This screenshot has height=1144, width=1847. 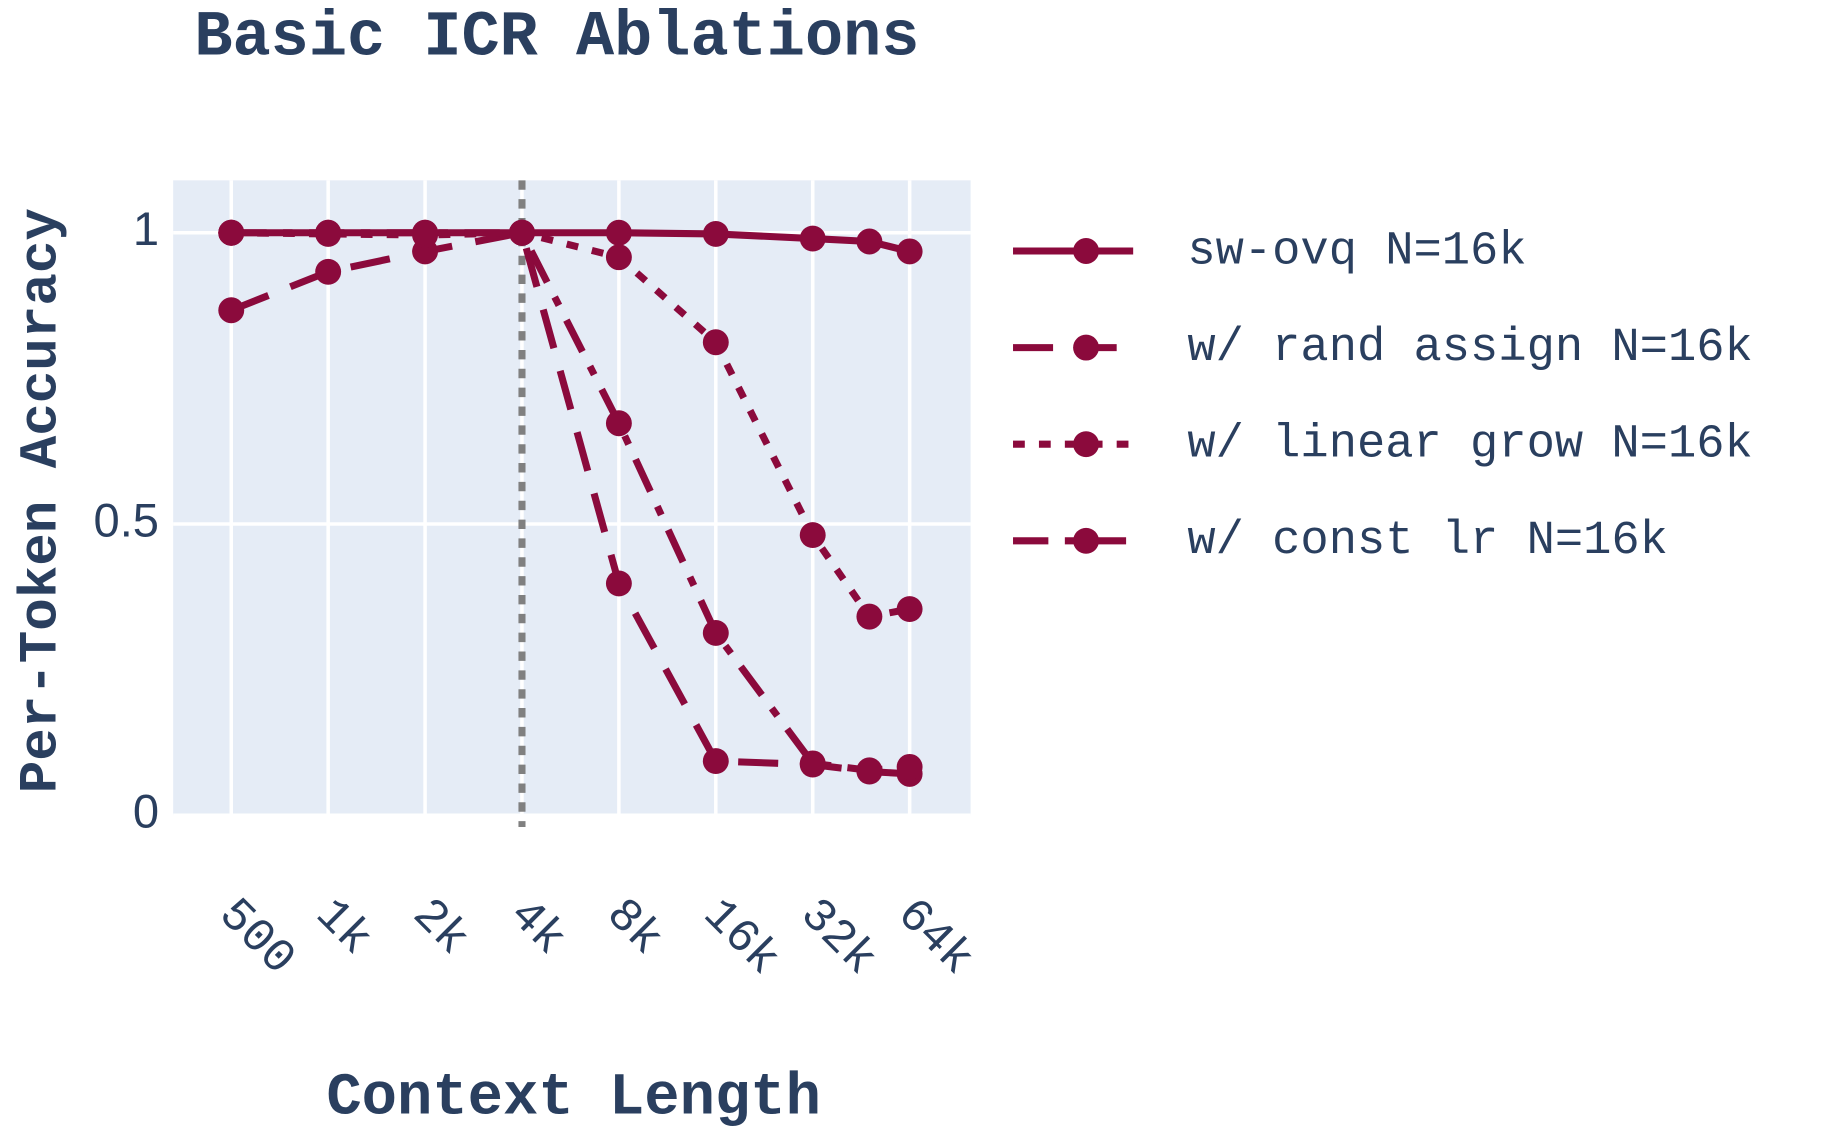 What do you see at coordinates (1427, 541) in the screenshot?
I see `legend-label: w/ const lr N=16k` at bounding box center [1427, 541].